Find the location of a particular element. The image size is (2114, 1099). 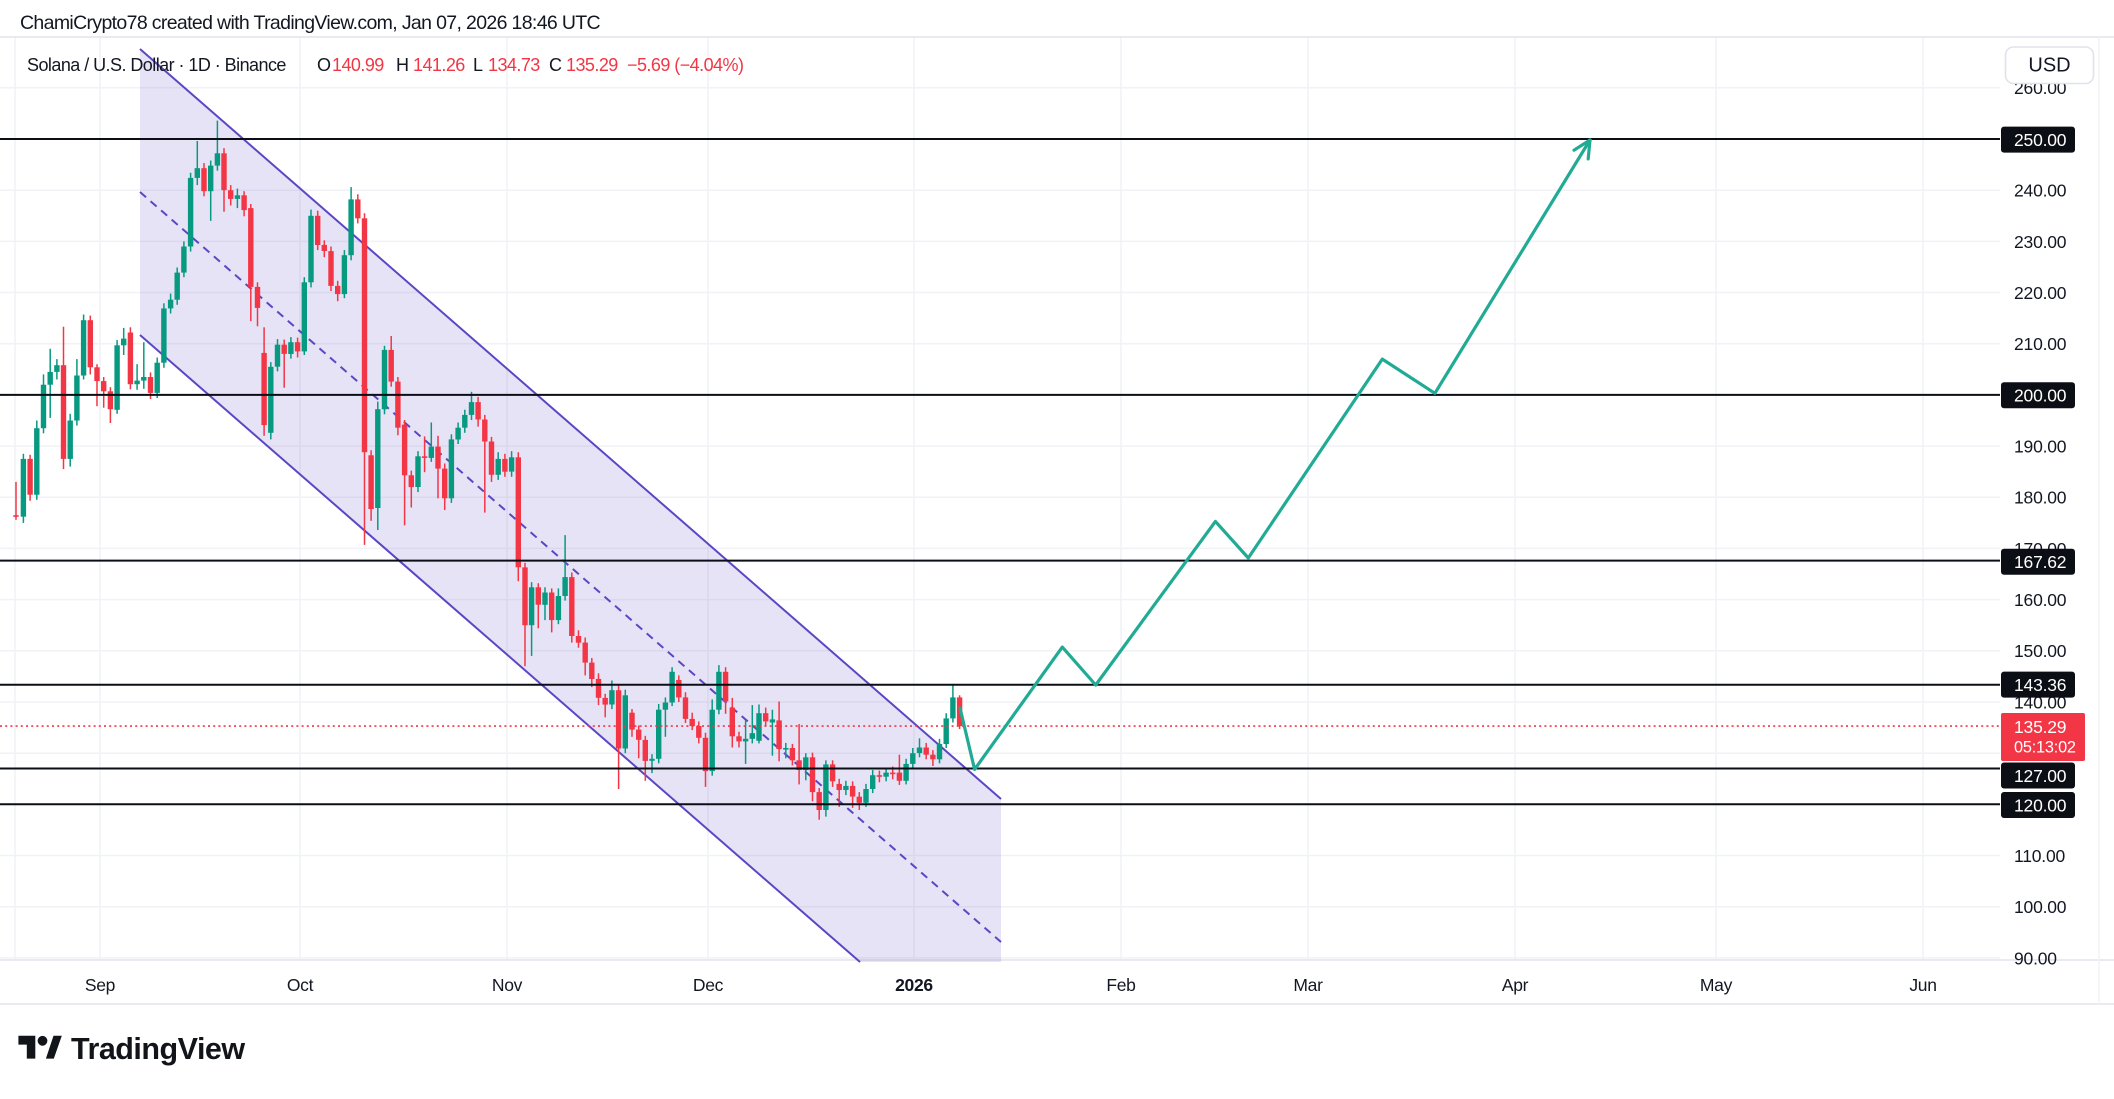

svg-text: Feb is located at coordinates (1120, 985).